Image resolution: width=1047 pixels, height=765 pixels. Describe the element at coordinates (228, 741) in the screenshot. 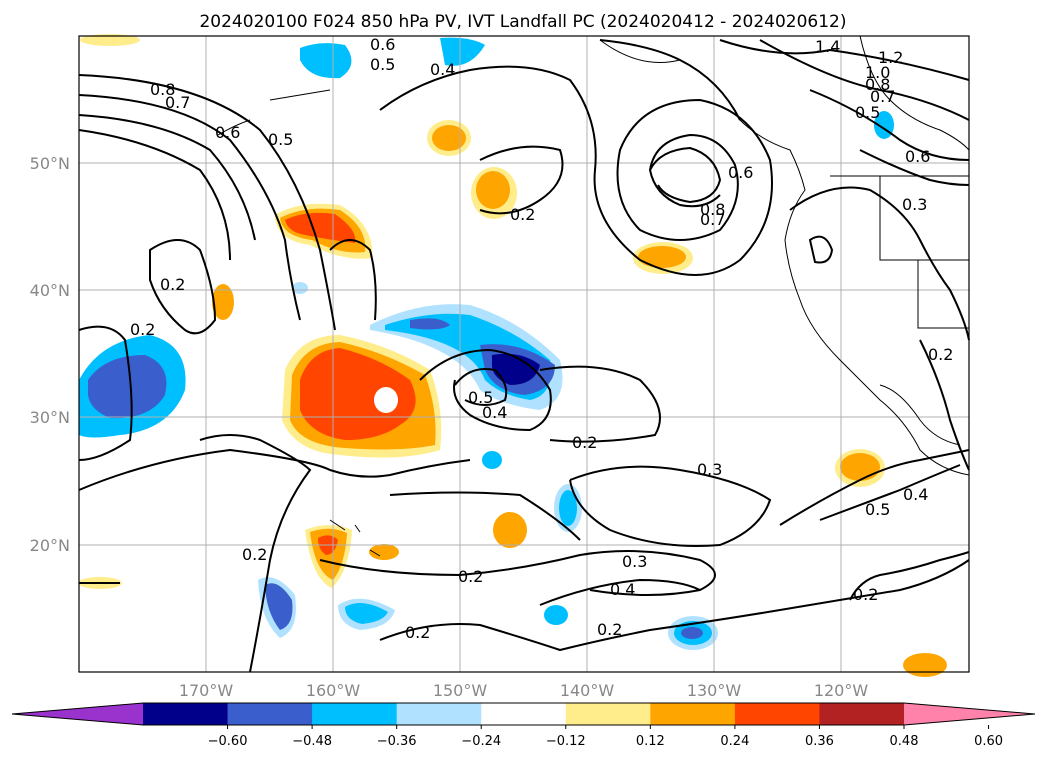

I see `colorbar-tick-label: −0.60` at that location.